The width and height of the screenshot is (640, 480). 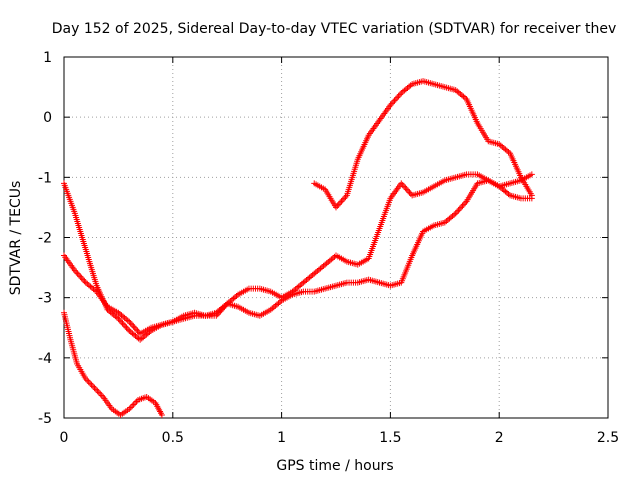 What do you see at coordinates (334, 466) in the screenshot?
I see `x-axis-label: GPS time / hours` at bounding box center [334, 466].